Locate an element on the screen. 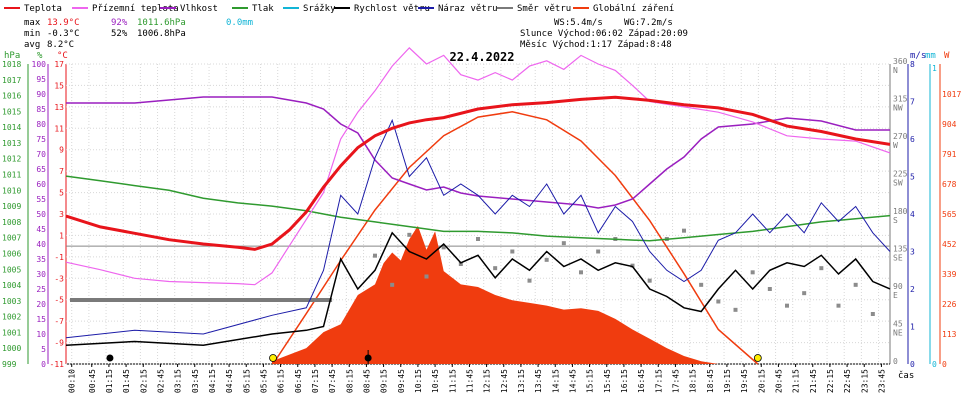  stat-min-press: 1006.8hPa is located at coordinates (161, 34).